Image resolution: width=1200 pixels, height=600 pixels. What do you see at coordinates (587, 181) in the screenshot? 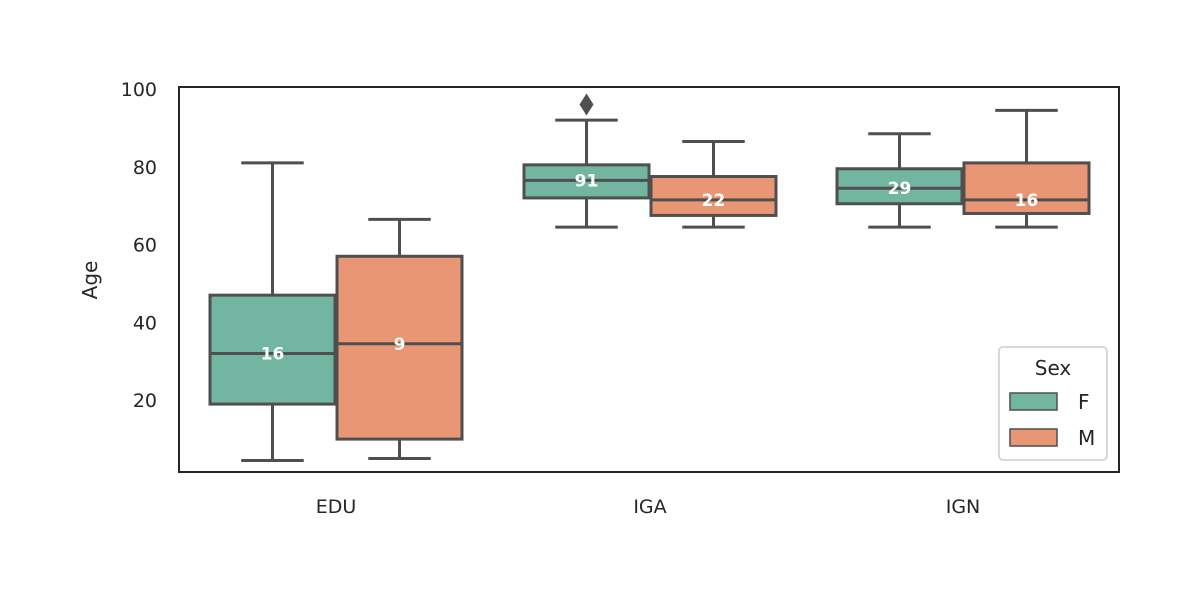
I see `count-label: 91` at bounding box center [587, 181].